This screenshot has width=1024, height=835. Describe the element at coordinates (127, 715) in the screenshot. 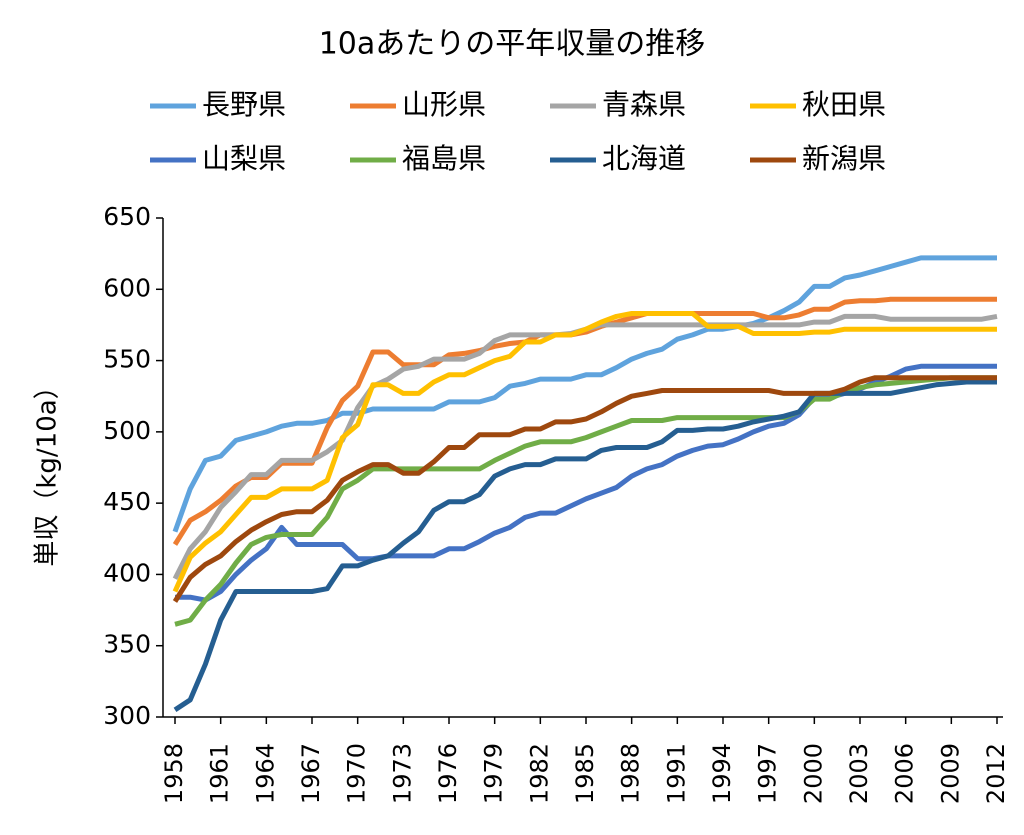

I see `y-tick-label: 300` at that location.